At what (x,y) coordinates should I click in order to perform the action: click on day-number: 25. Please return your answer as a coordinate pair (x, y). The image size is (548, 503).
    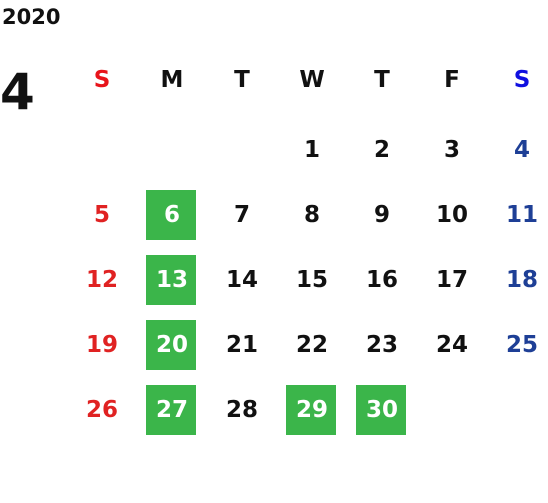
    Looking at the image, I should click on (522, 345).